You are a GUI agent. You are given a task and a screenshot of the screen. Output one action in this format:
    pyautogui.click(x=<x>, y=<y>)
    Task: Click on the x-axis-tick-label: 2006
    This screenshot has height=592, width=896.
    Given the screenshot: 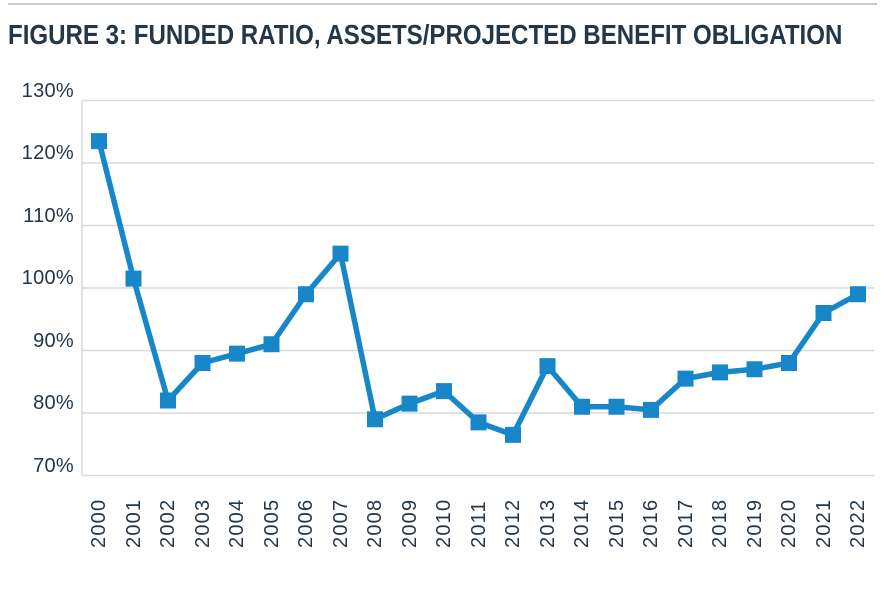 What is the action you would take?
    pyautogui.click(x=306, y=523)
    